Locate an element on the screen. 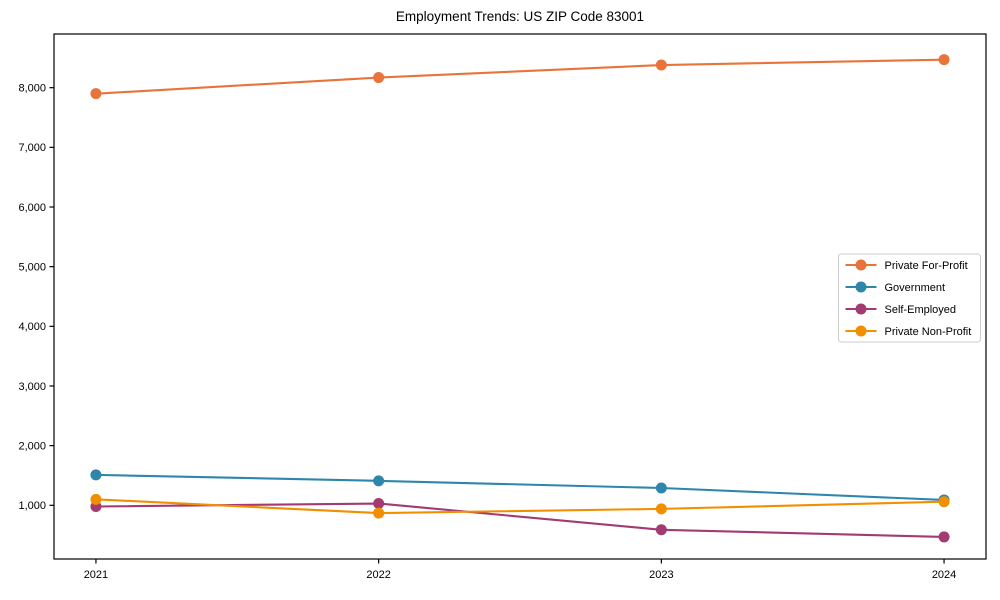  legend-marker-private-non-profit is located at coordinates (861, 331).